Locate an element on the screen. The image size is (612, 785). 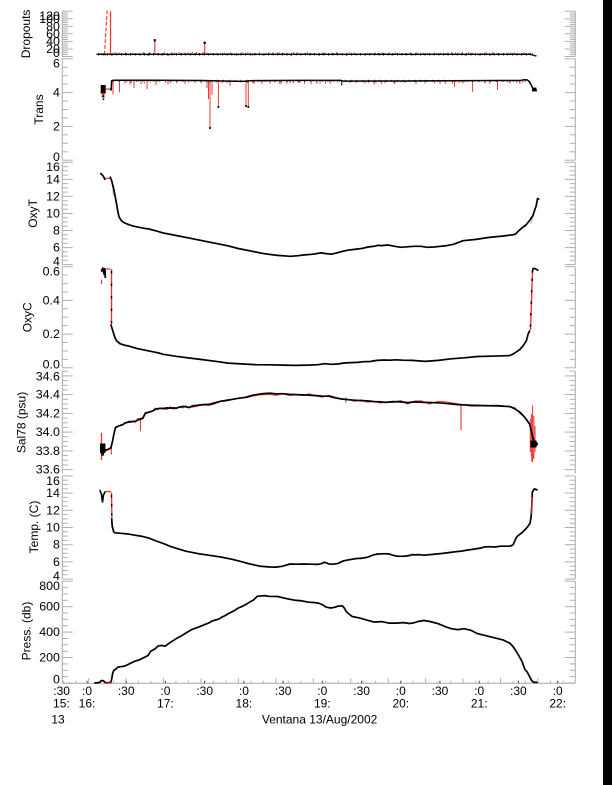
svg-text: OxyT is located at coordinates (33, 212).